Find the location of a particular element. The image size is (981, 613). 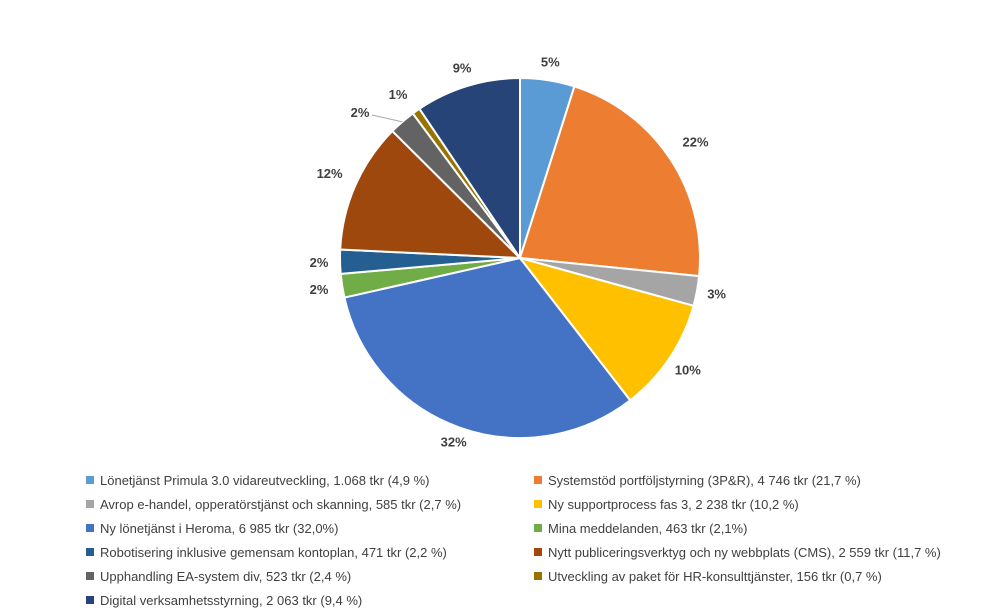

slice-percent-label: 3% is located at coordinates (716, 294).